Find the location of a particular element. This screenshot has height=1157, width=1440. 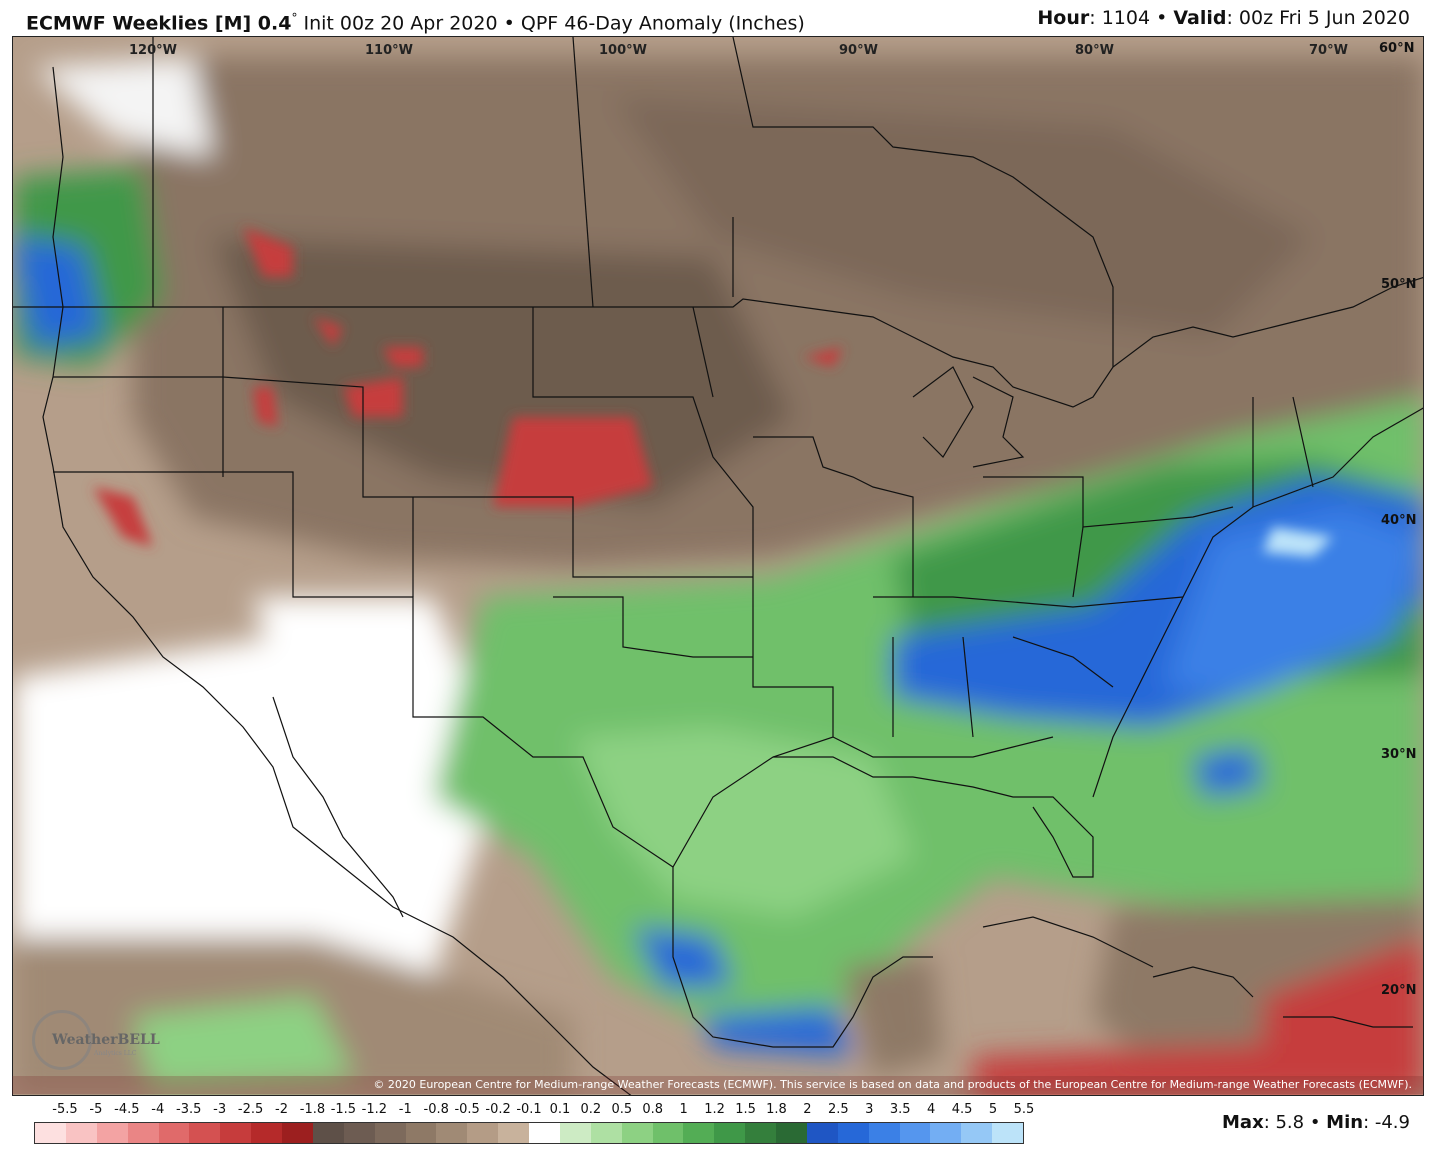

lat-label-20n: 20°N is located at coordinates (1399, 990).